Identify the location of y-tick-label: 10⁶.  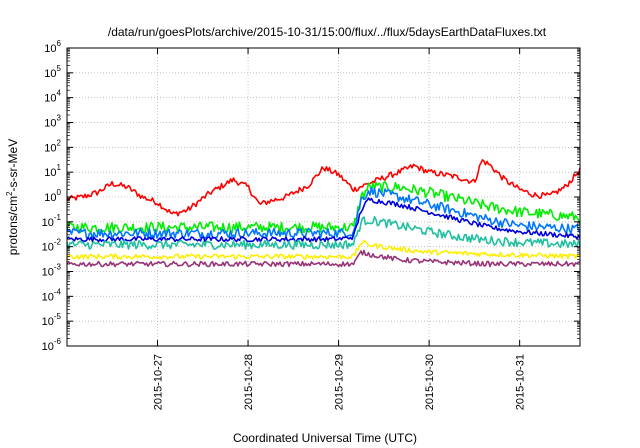
(52, 47).